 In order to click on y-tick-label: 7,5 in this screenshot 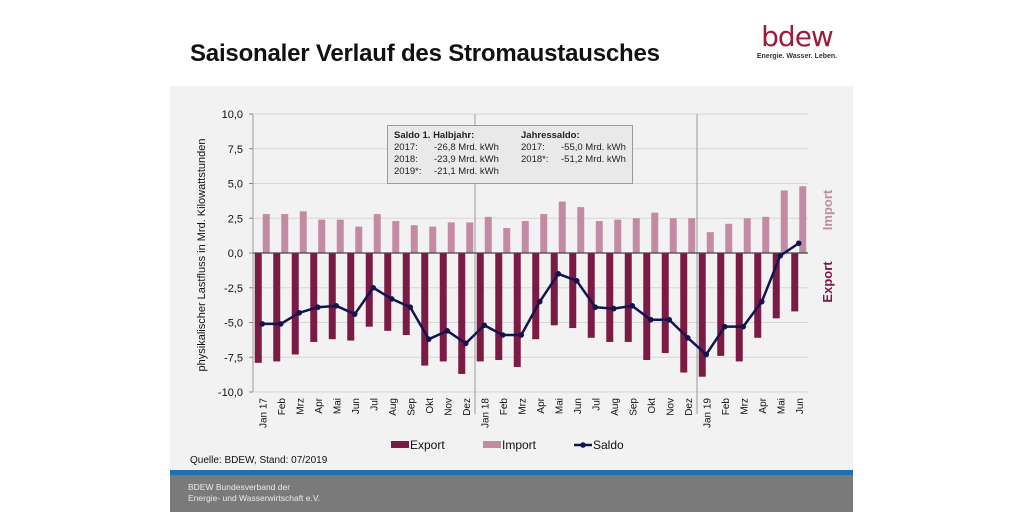, I will do `click(235, 150)`.